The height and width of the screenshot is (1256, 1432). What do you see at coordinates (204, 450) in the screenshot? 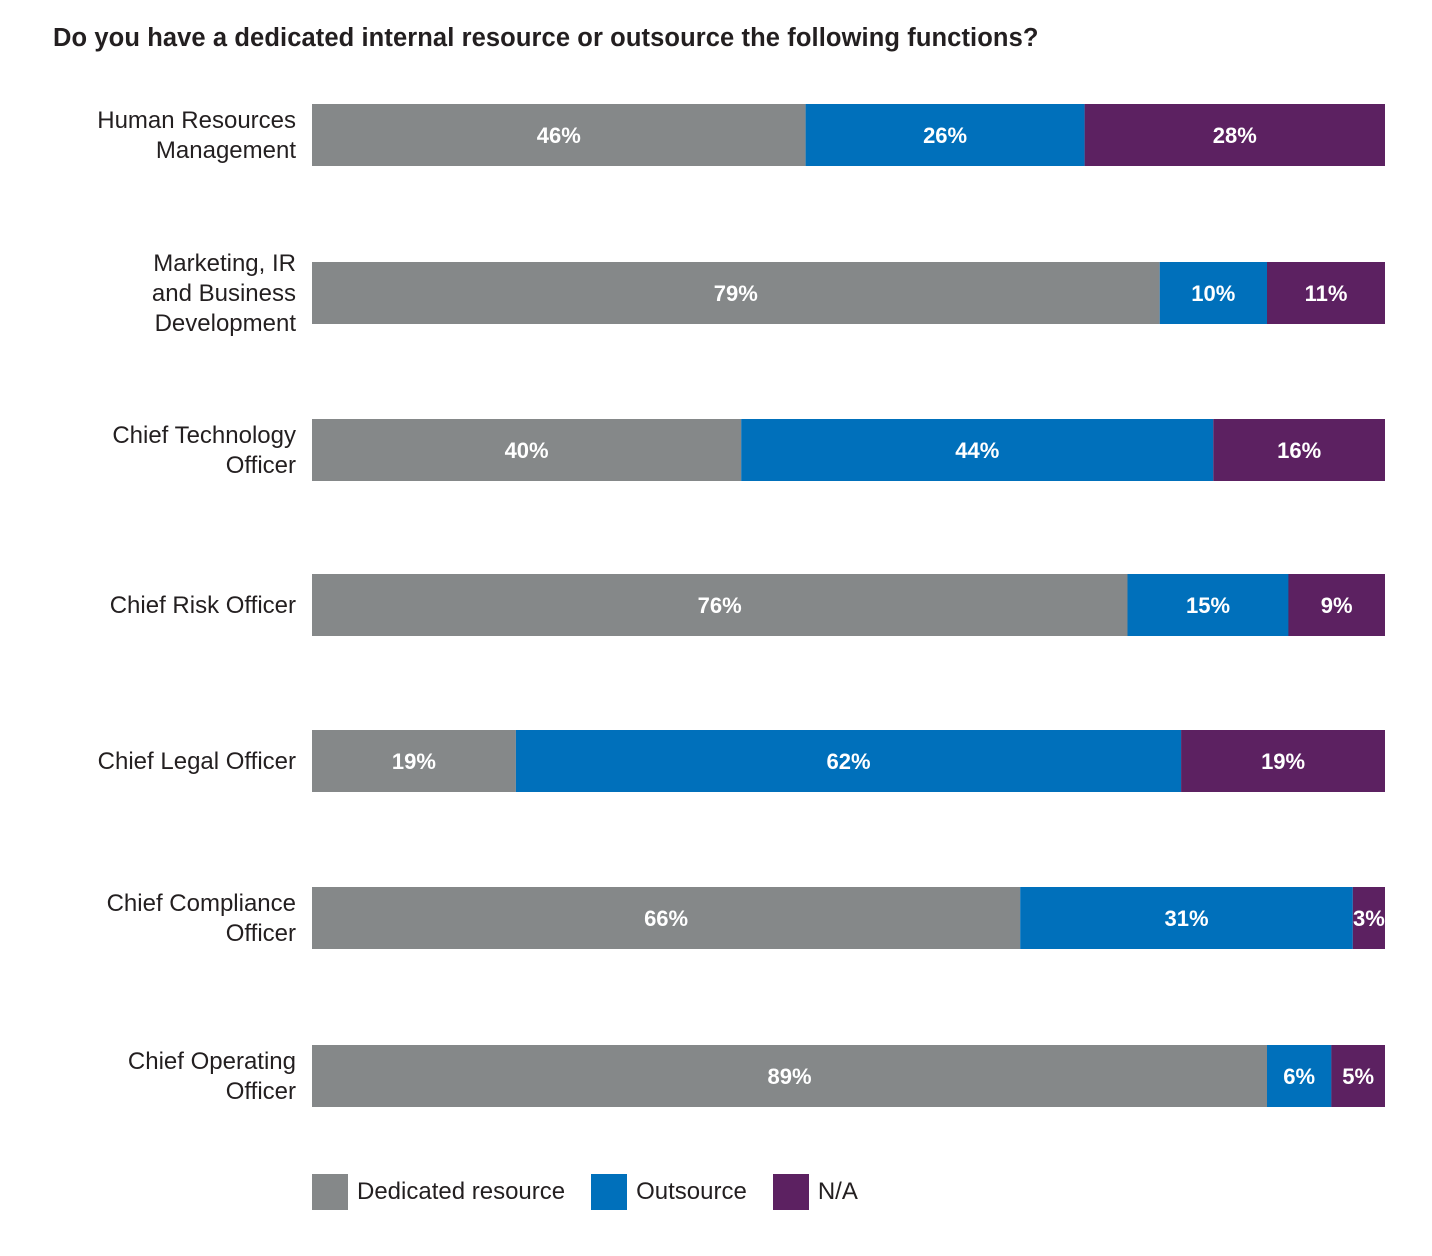
I see `category-label: Chief Technology Officer` at bounding box center [204, 450].